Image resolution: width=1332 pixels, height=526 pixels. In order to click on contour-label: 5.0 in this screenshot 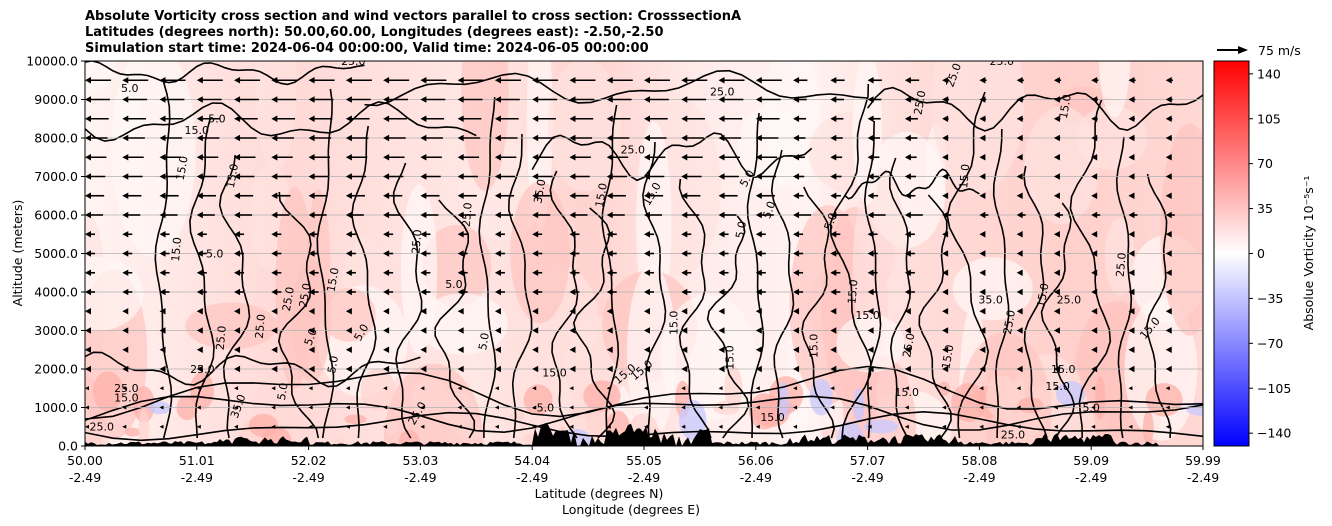, I will do `click(333, 364)`.